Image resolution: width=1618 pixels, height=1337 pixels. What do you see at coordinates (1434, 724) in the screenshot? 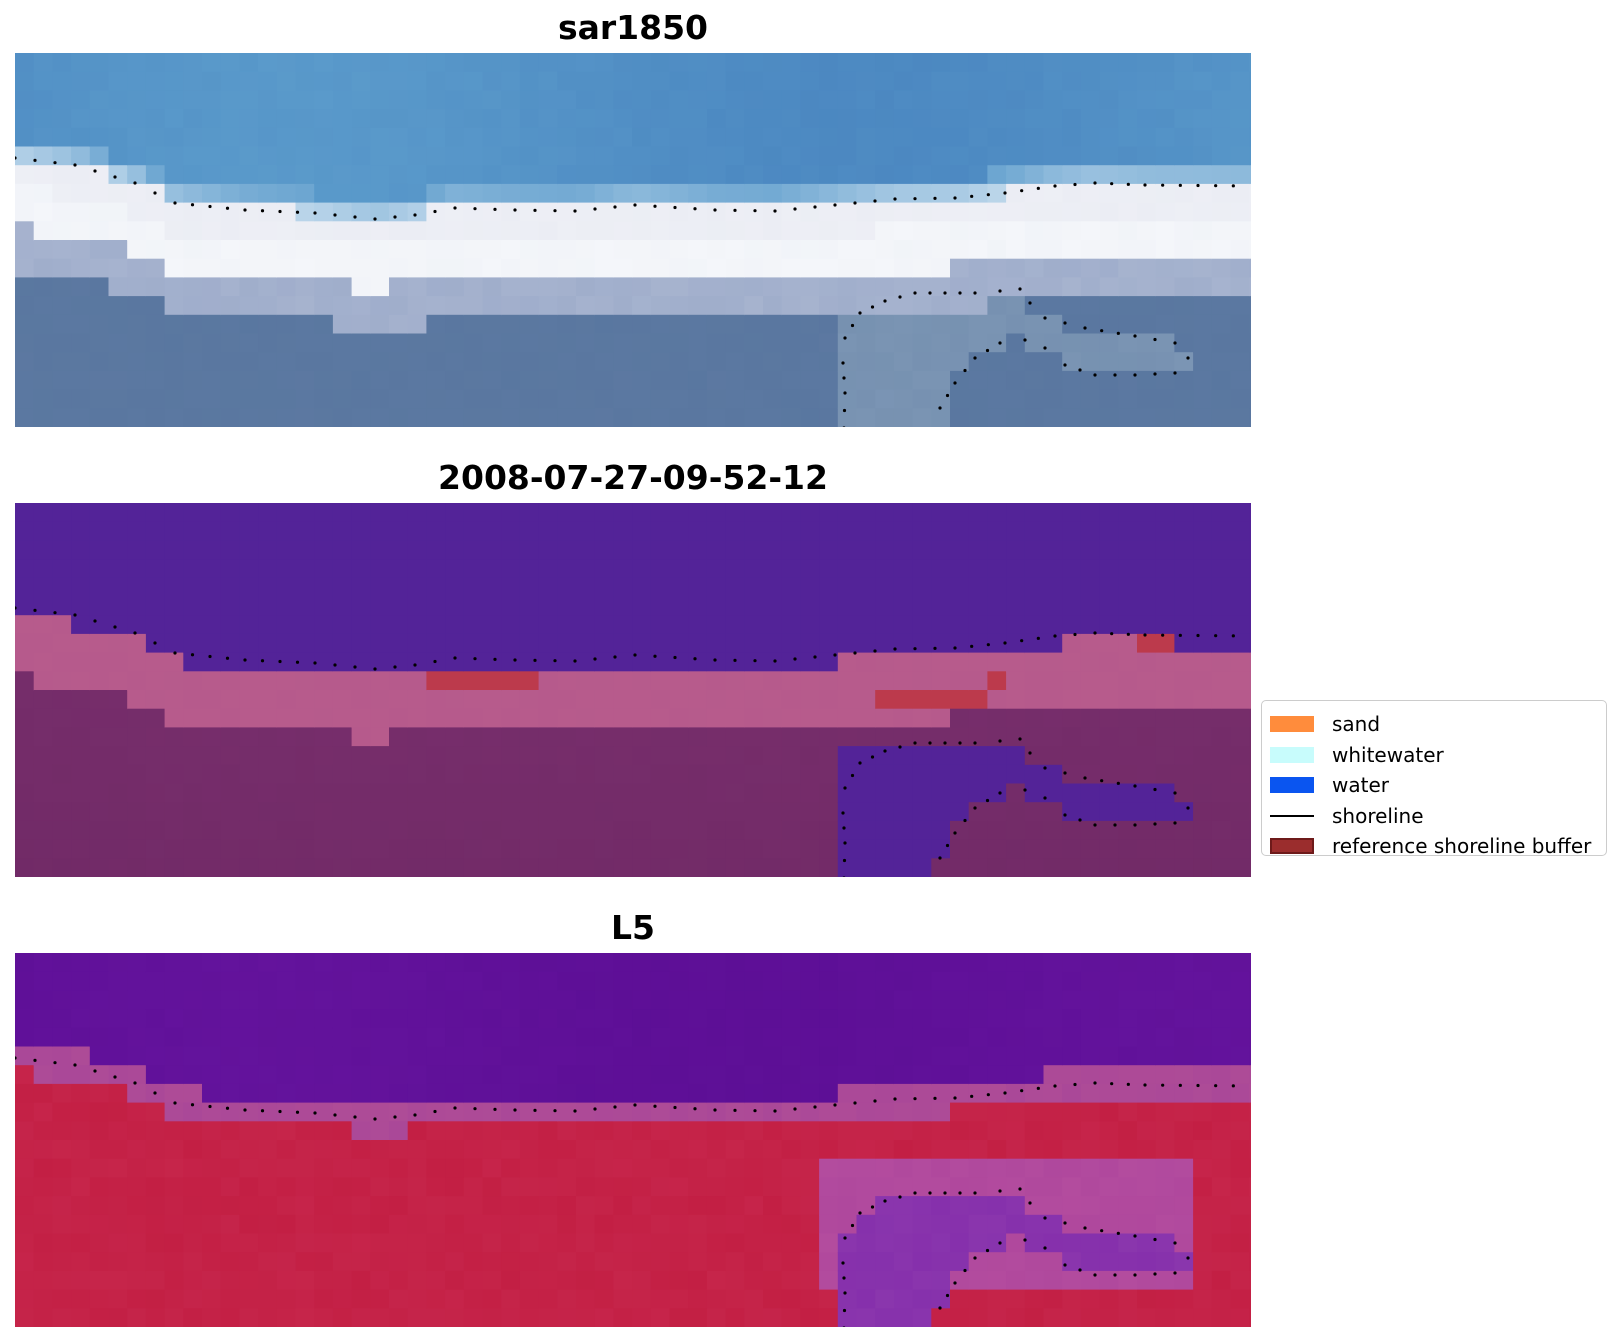
I see `legend-item-sand: sand` at bounding box center [1434, 724].